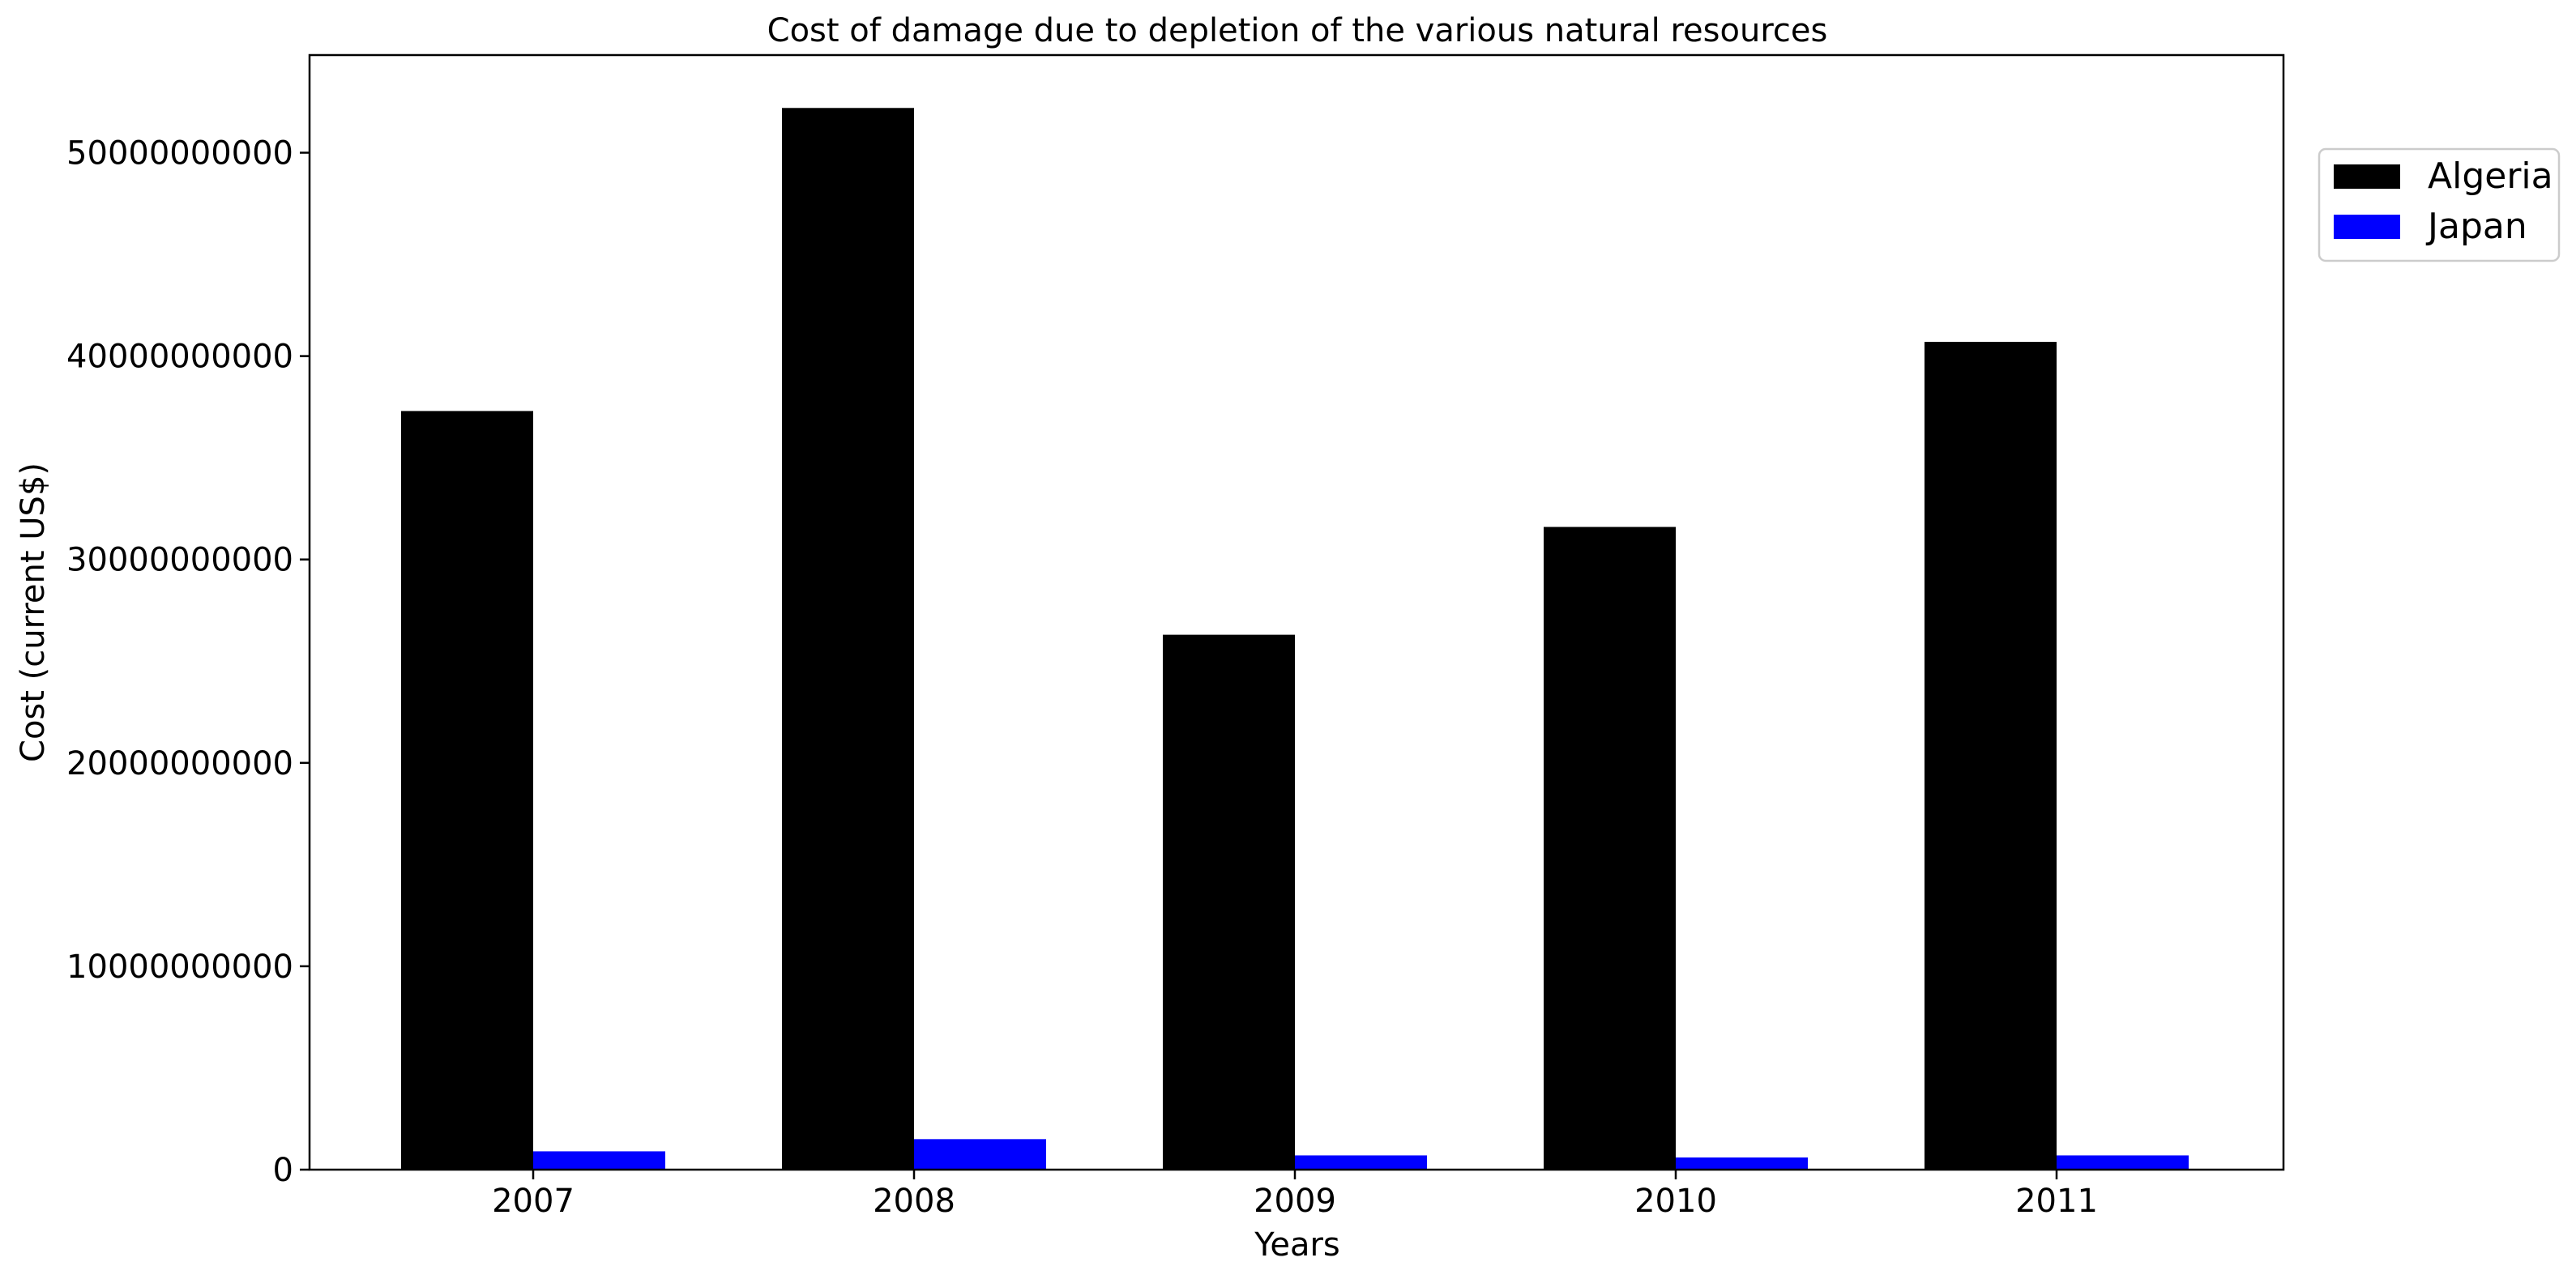 The width and height of the screenshot is (2576, 1279). What do you see at coordinates (2367, 227) in the screenshot?
I see `legend-swatch-japan` at bounding box center [2367, 227].